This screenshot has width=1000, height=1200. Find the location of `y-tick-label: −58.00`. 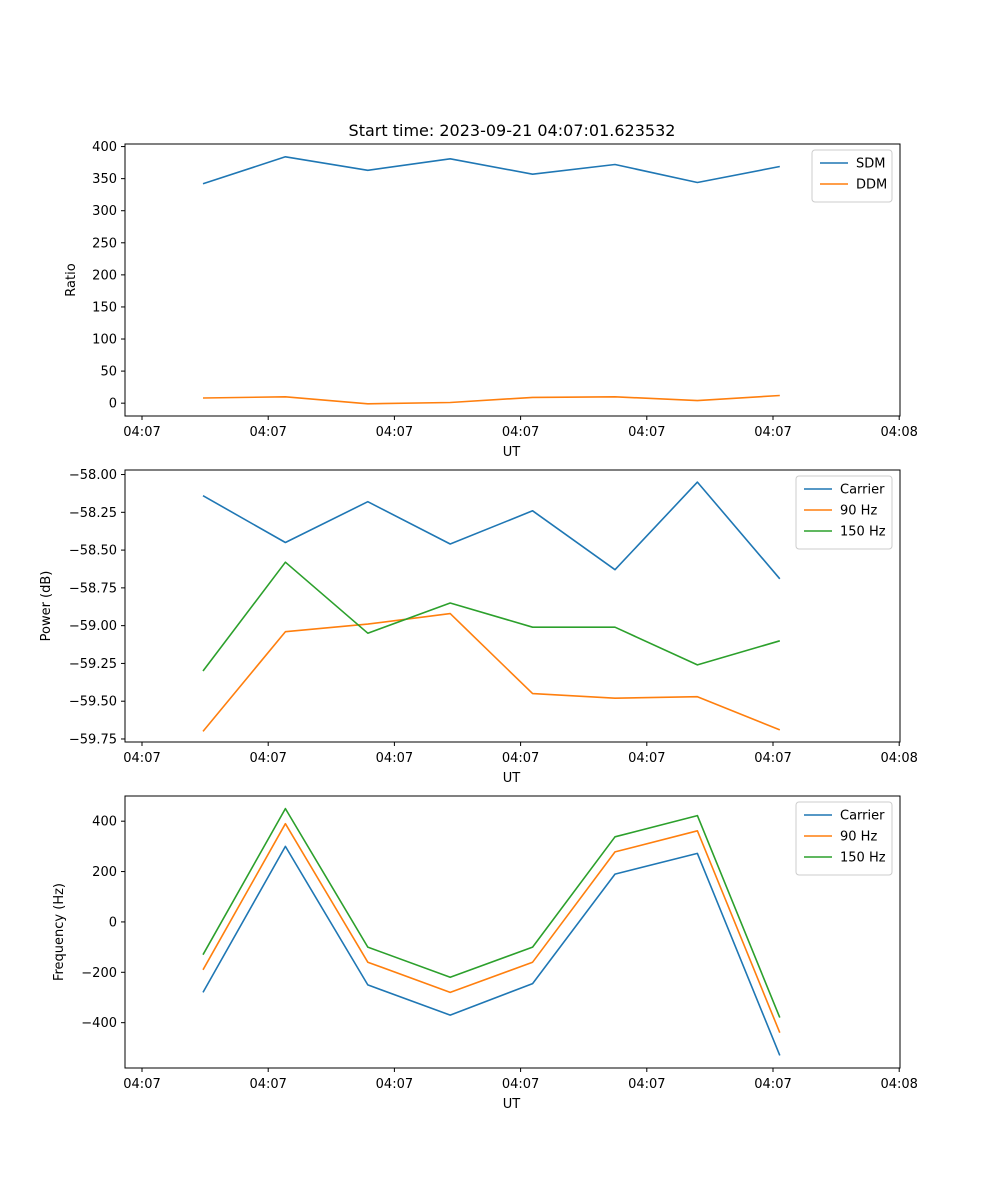

y-tick-label: −58.00 is located at coordinates (93, 475).